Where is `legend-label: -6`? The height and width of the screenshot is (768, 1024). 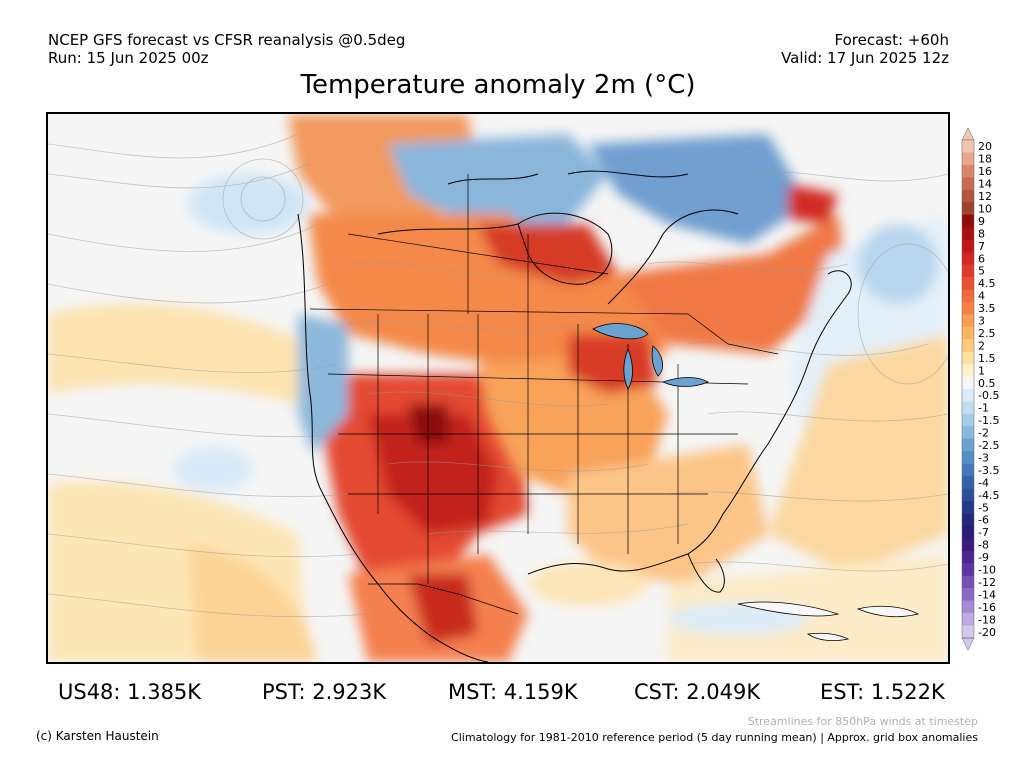
legend-label: -6 is located at coordinates (983, 520).